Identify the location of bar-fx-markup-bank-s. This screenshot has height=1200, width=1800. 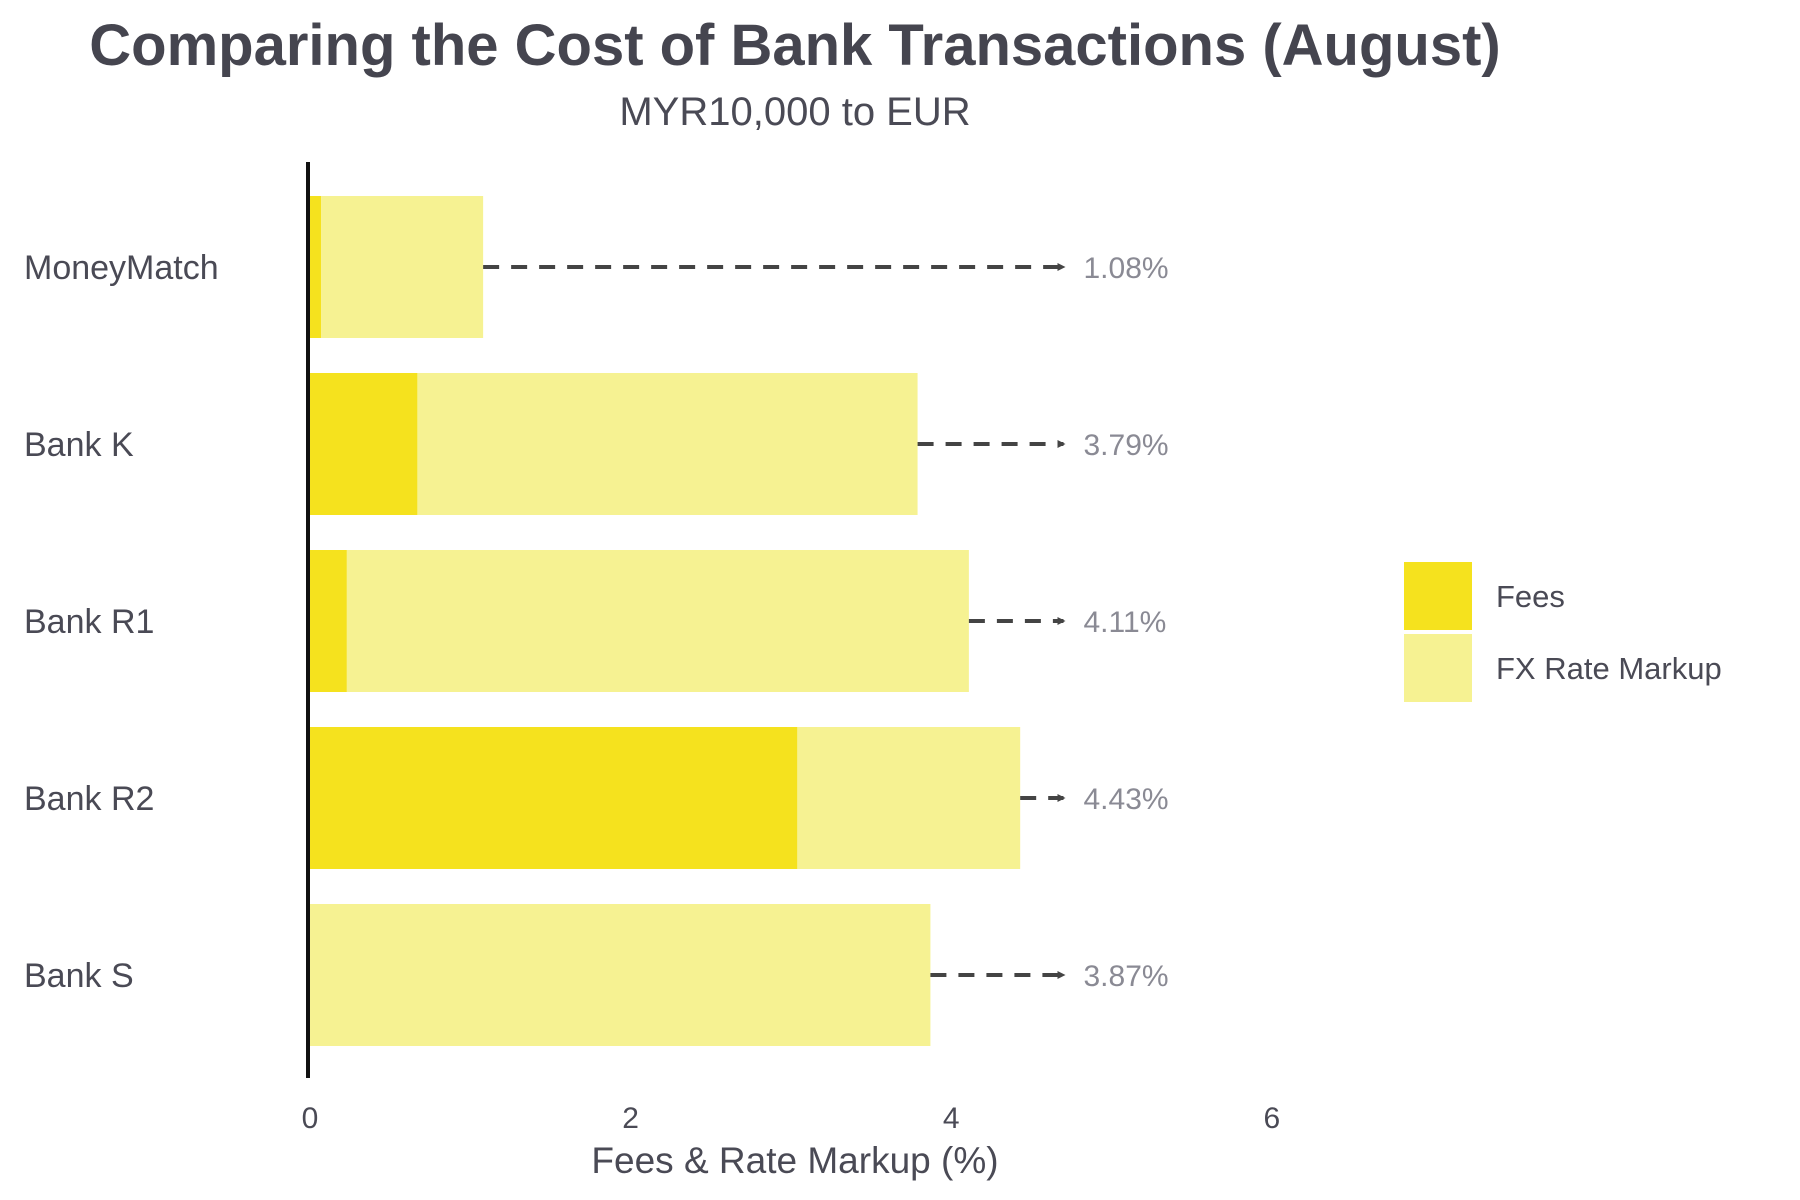
(620, 975).